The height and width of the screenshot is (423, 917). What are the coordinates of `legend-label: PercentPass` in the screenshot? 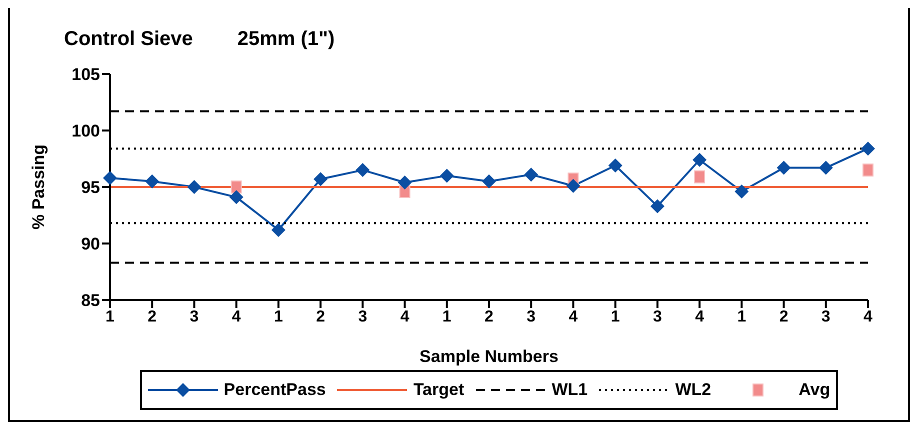 It's located at (274, 390).